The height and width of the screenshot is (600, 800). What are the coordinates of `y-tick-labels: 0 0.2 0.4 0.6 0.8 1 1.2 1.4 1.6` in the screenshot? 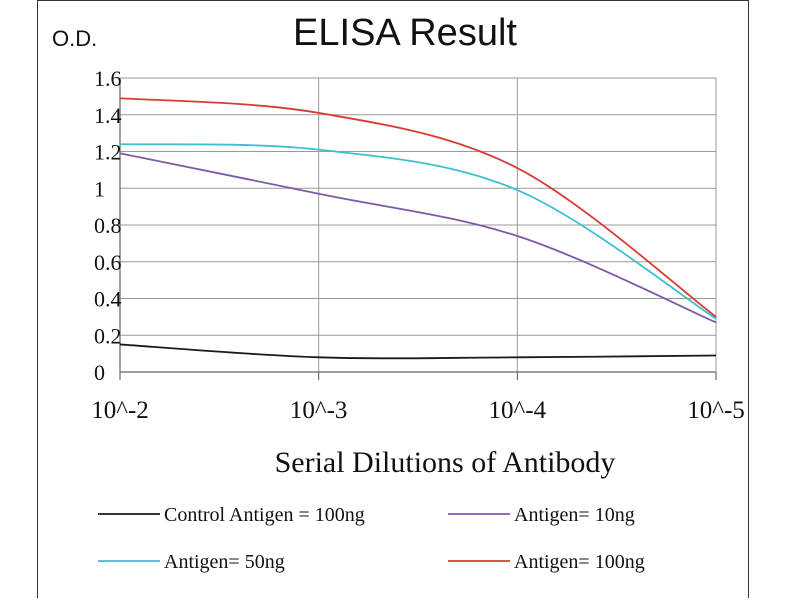 It's located at (108, 225).